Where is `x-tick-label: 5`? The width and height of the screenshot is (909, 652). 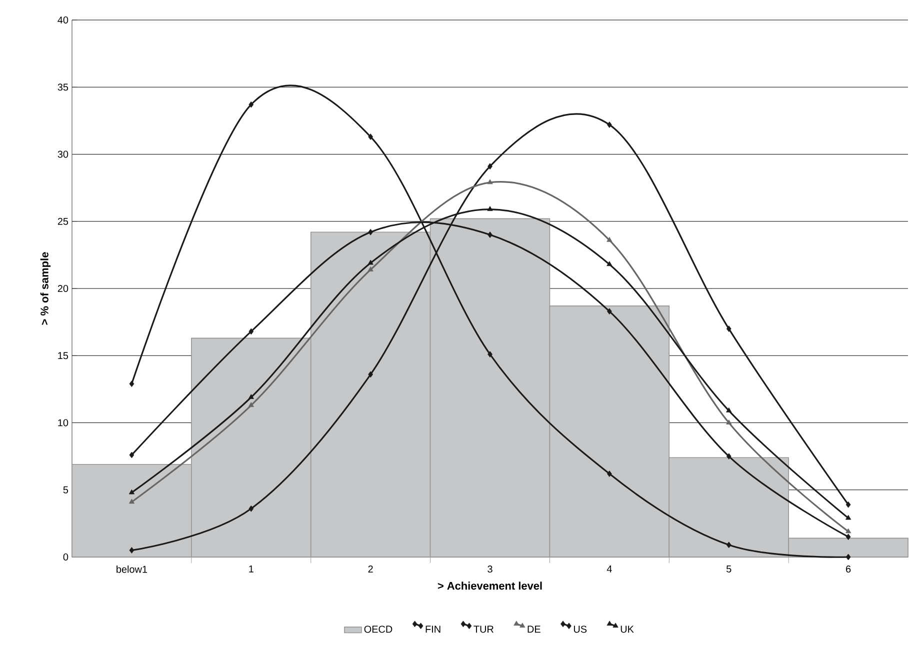 x-tick-label: 5 is located at coordinates (729, 568).